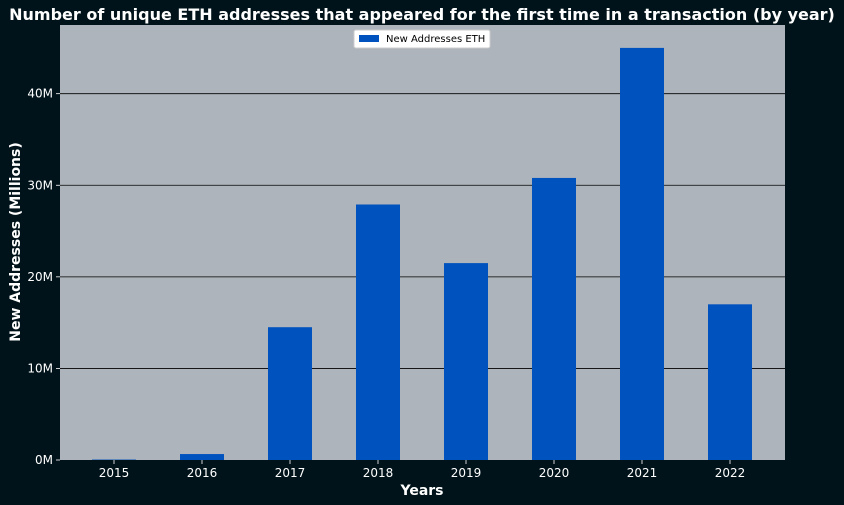  I want to click on legend-label: New Addresses ETH, so click(435, 39).